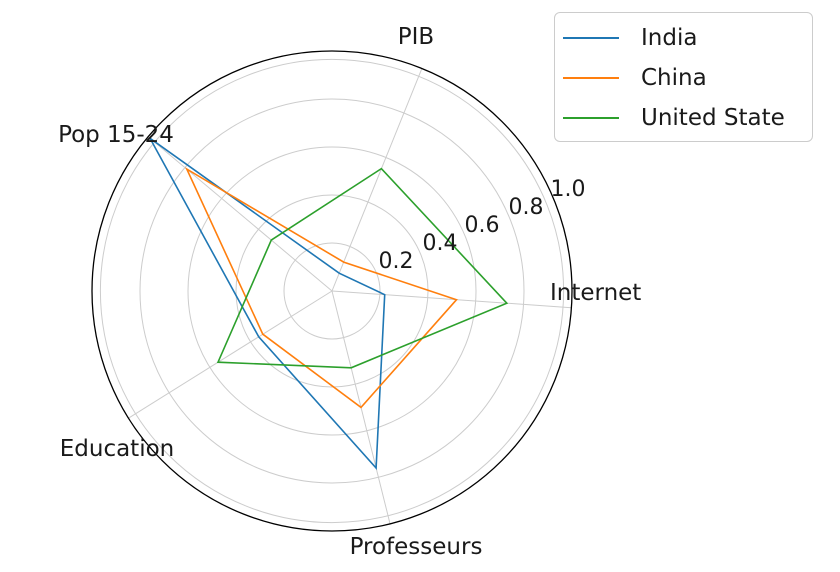 This screenshot has width=840, height=572. I want to click on legend-item-india: India, so click(630, 38).